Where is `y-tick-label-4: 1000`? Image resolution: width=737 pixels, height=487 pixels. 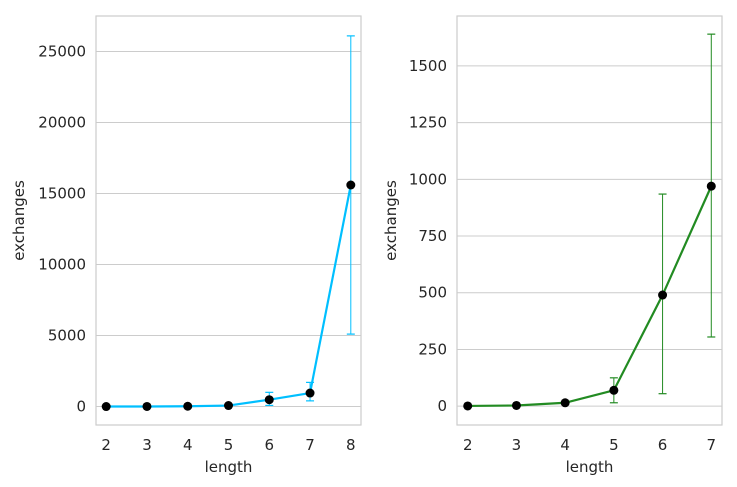
y-tick-label-4: 1000 is located at coordinates (428, 179).